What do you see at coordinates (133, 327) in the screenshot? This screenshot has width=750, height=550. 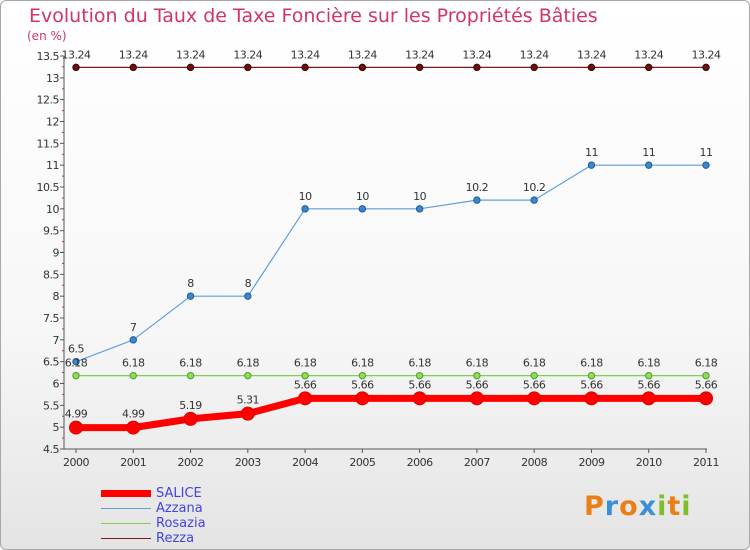 I see `data-label-azzana: 7` at bounding box center [133, 327].